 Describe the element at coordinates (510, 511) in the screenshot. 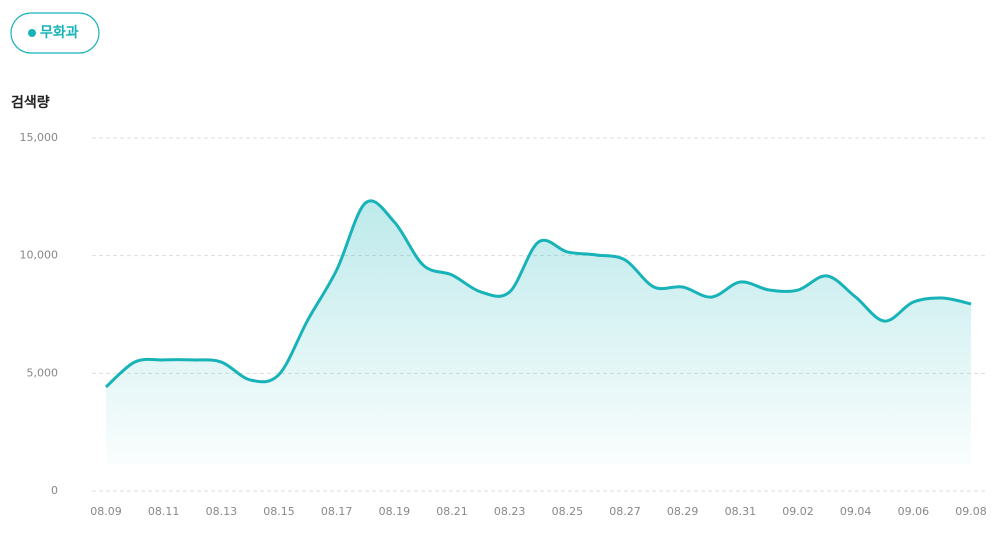

I see `x-tick-label: 08.23` at that location.